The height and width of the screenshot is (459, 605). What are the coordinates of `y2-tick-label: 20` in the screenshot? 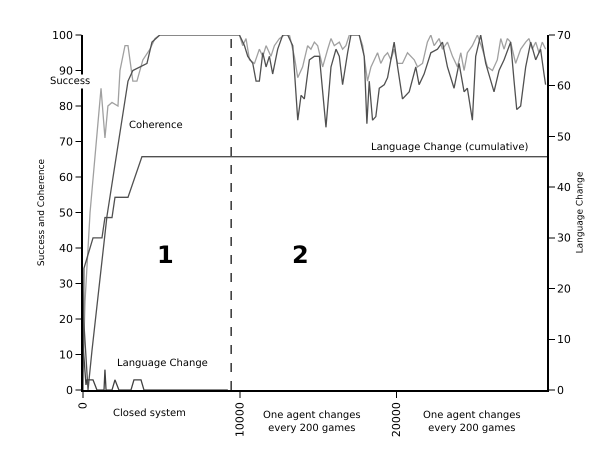 It's located at (563, 289).